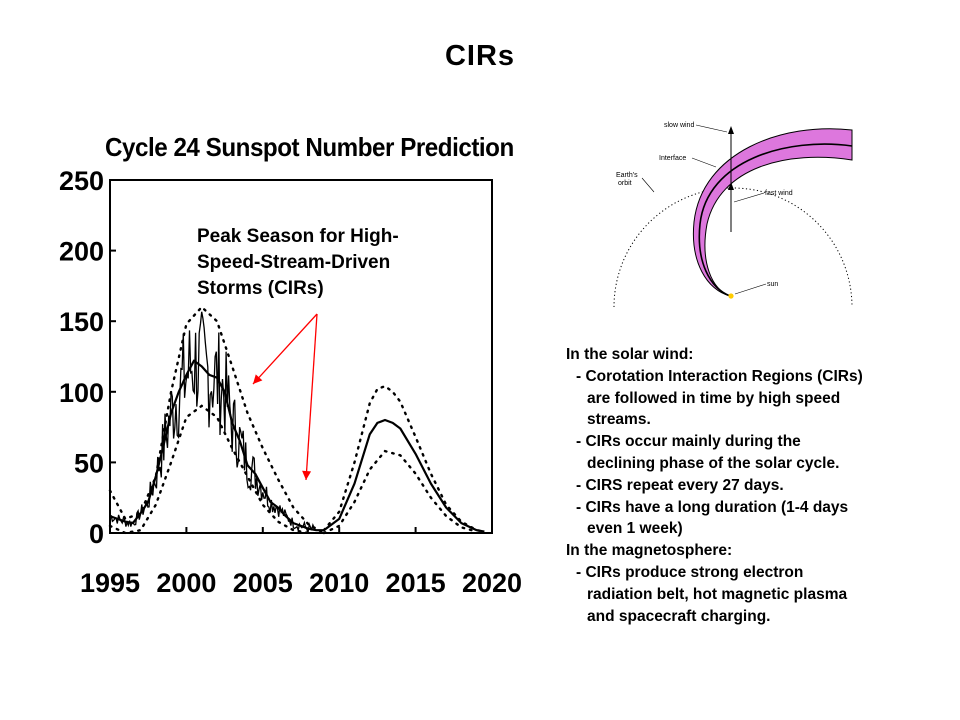 Image resolution: width=960 pixels, height=720 pixels. Describe the element at coordinates (96, 534) in the screenshot. I see `y-tick-label: 0` at that location.